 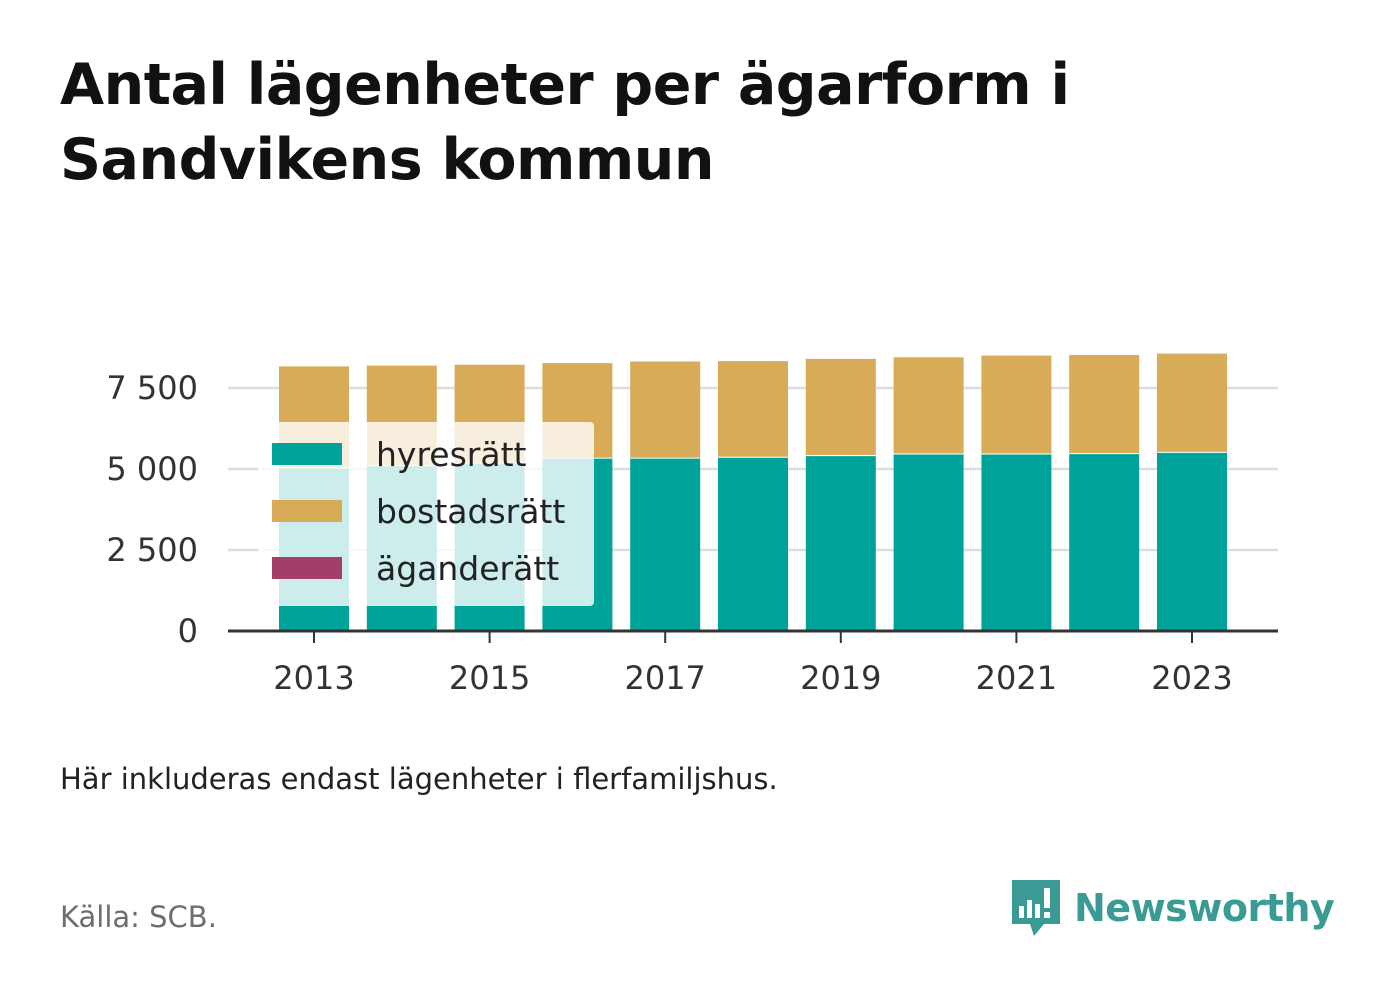 I want to click on brand-name: Newsworthy, so click(x=1204, y=908).